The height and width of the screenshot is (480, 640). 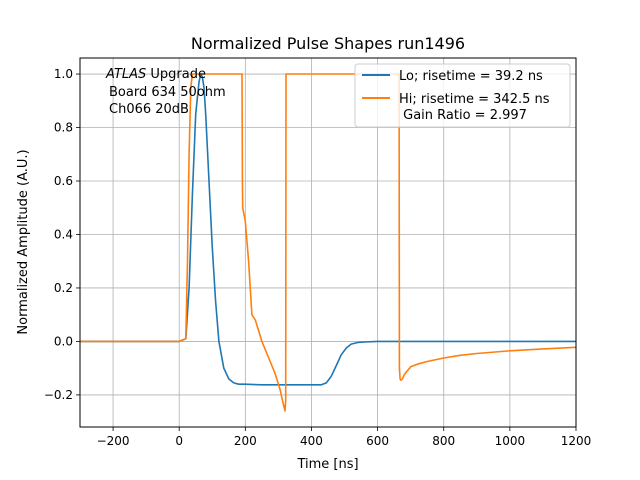 I want to click on x-tick-label: 800, so click(x=443, y=441).